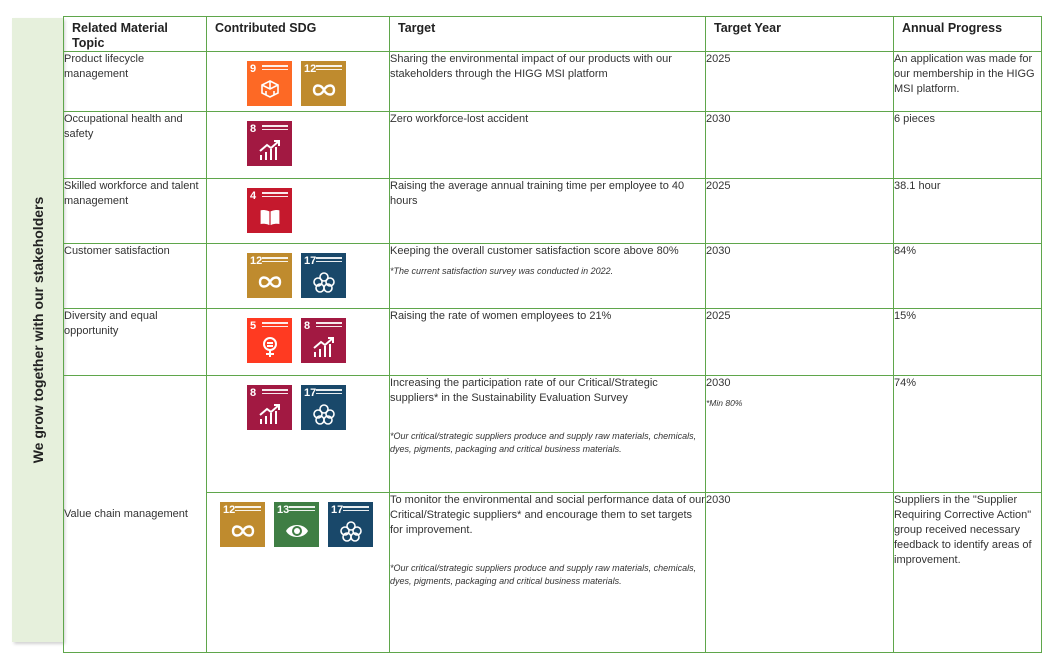 The image size is (1054, 654). Describe the element at coordinates (967, 342) in the screenshot. I see `progress-cell: 15%` at that location.